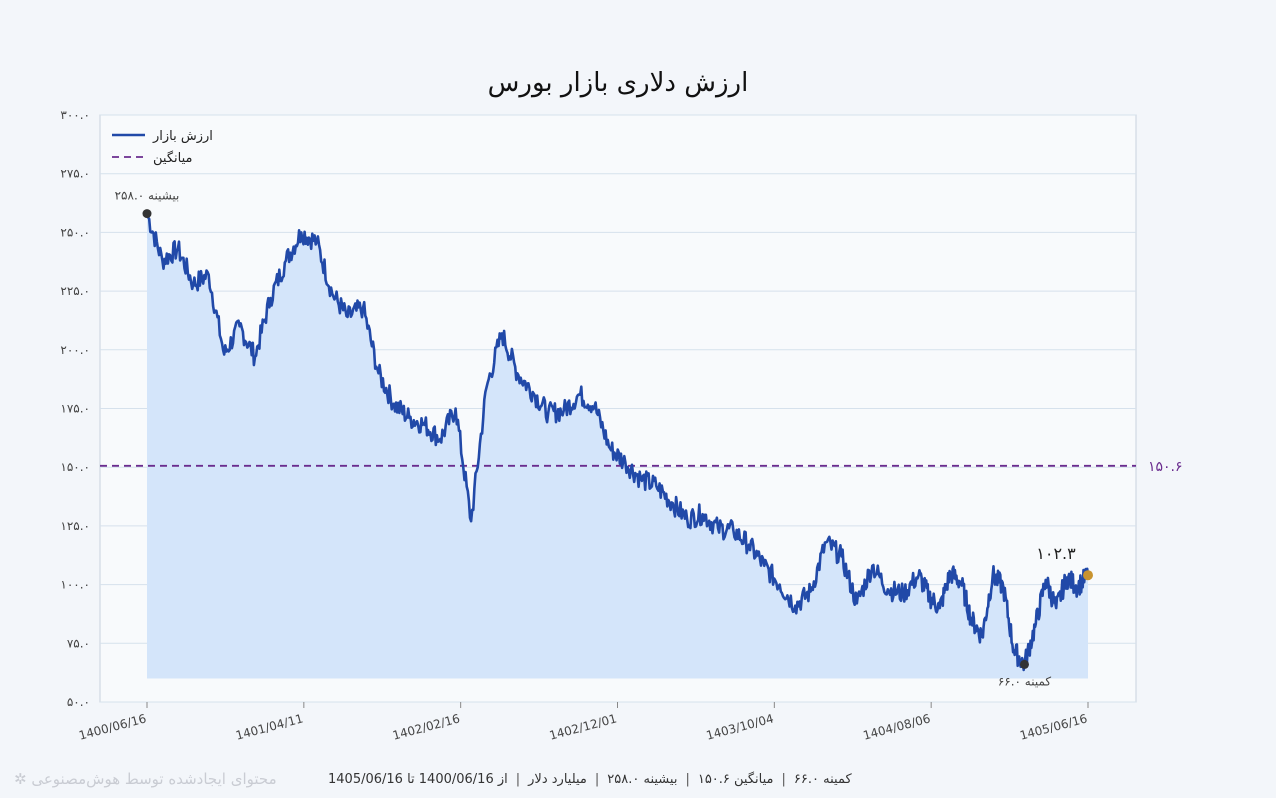 Image resolution: width=1276 pixels, height=798 pixels. Describe the element at coordinates (75, 291) in the screenshot. I see `y-tick-label: ۲۲۵.۰` at that location.